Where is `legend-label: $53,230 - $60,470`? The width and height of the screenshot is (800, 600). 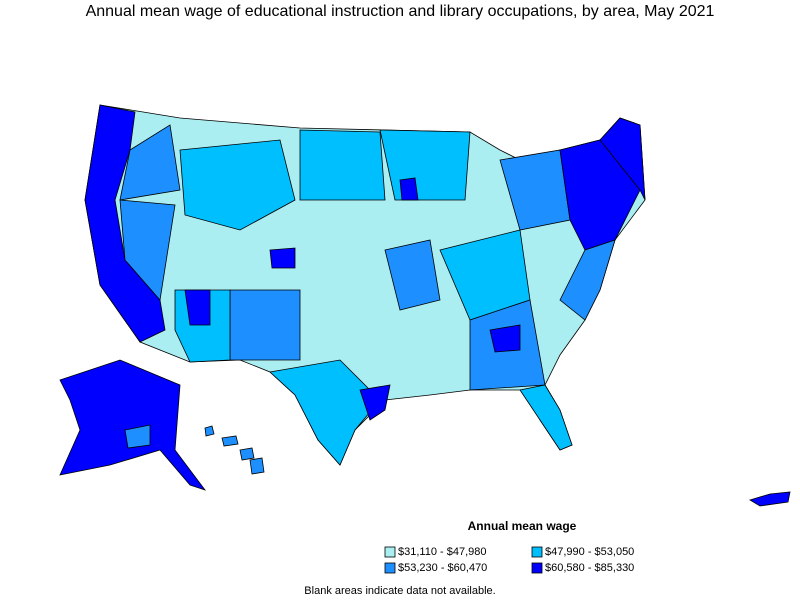
legend-label: $53,230 - $60,470 is located at coordinates (442, 568).